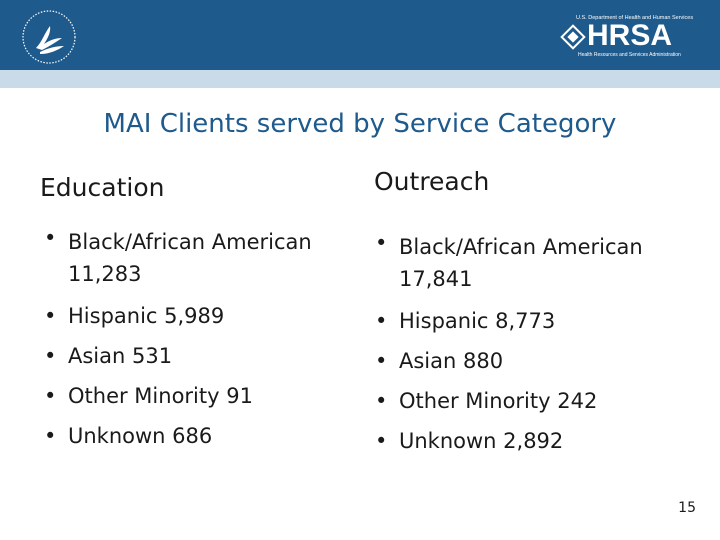  What do you see at coordinates (140, 436) in the screenshot?
I see `item-label: Unknown 686` at bounding box center [140, 436].